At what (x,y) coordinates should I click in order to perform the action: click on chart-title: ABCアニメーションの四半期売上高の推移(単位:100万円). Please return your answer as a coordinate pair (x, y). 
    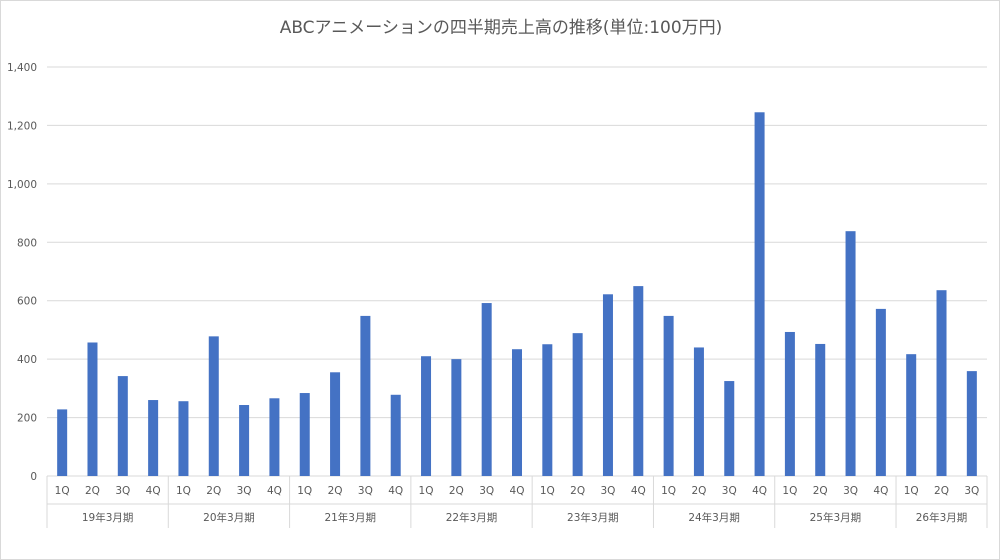
    Looking at the image, I should click on (501, 28).